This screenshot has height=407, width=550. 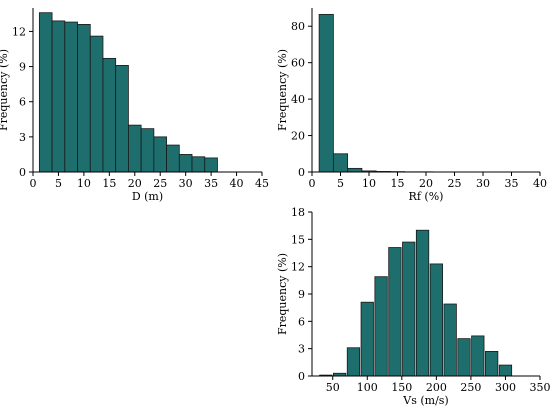 I want to click on d-hist-y-tick-label-1: 3, so click(x=22, y=137).